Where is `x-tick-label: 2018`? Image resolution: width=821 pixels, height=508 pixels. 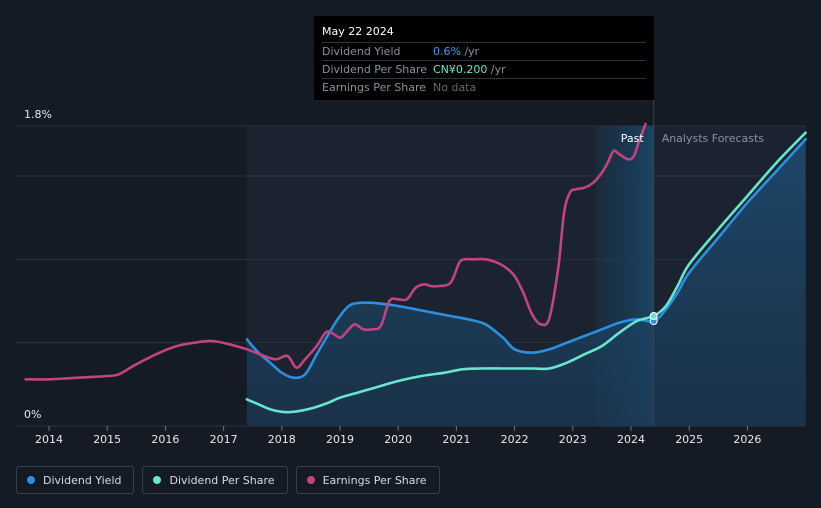 x-tick-label: 2018 is located at coordinates (282, 439).